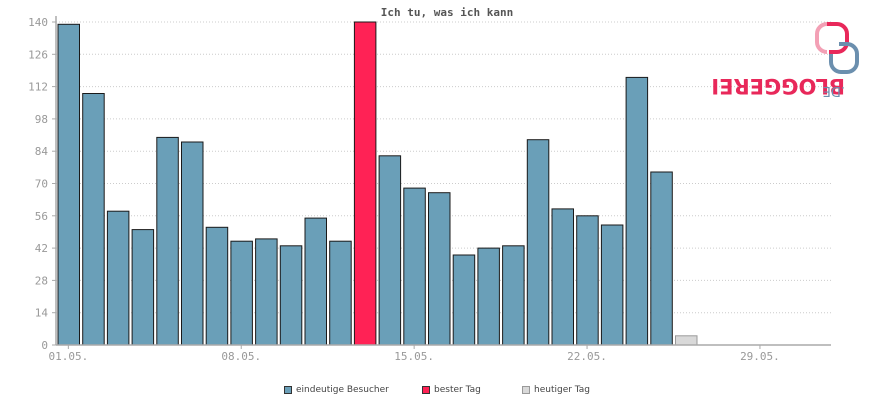 Image resolution: width=870 pixels, height=400 pixels. Describe the element at coordinates (457, 390) in the screenshot. I see `legend-label-best-day: bester Tag` at that location.